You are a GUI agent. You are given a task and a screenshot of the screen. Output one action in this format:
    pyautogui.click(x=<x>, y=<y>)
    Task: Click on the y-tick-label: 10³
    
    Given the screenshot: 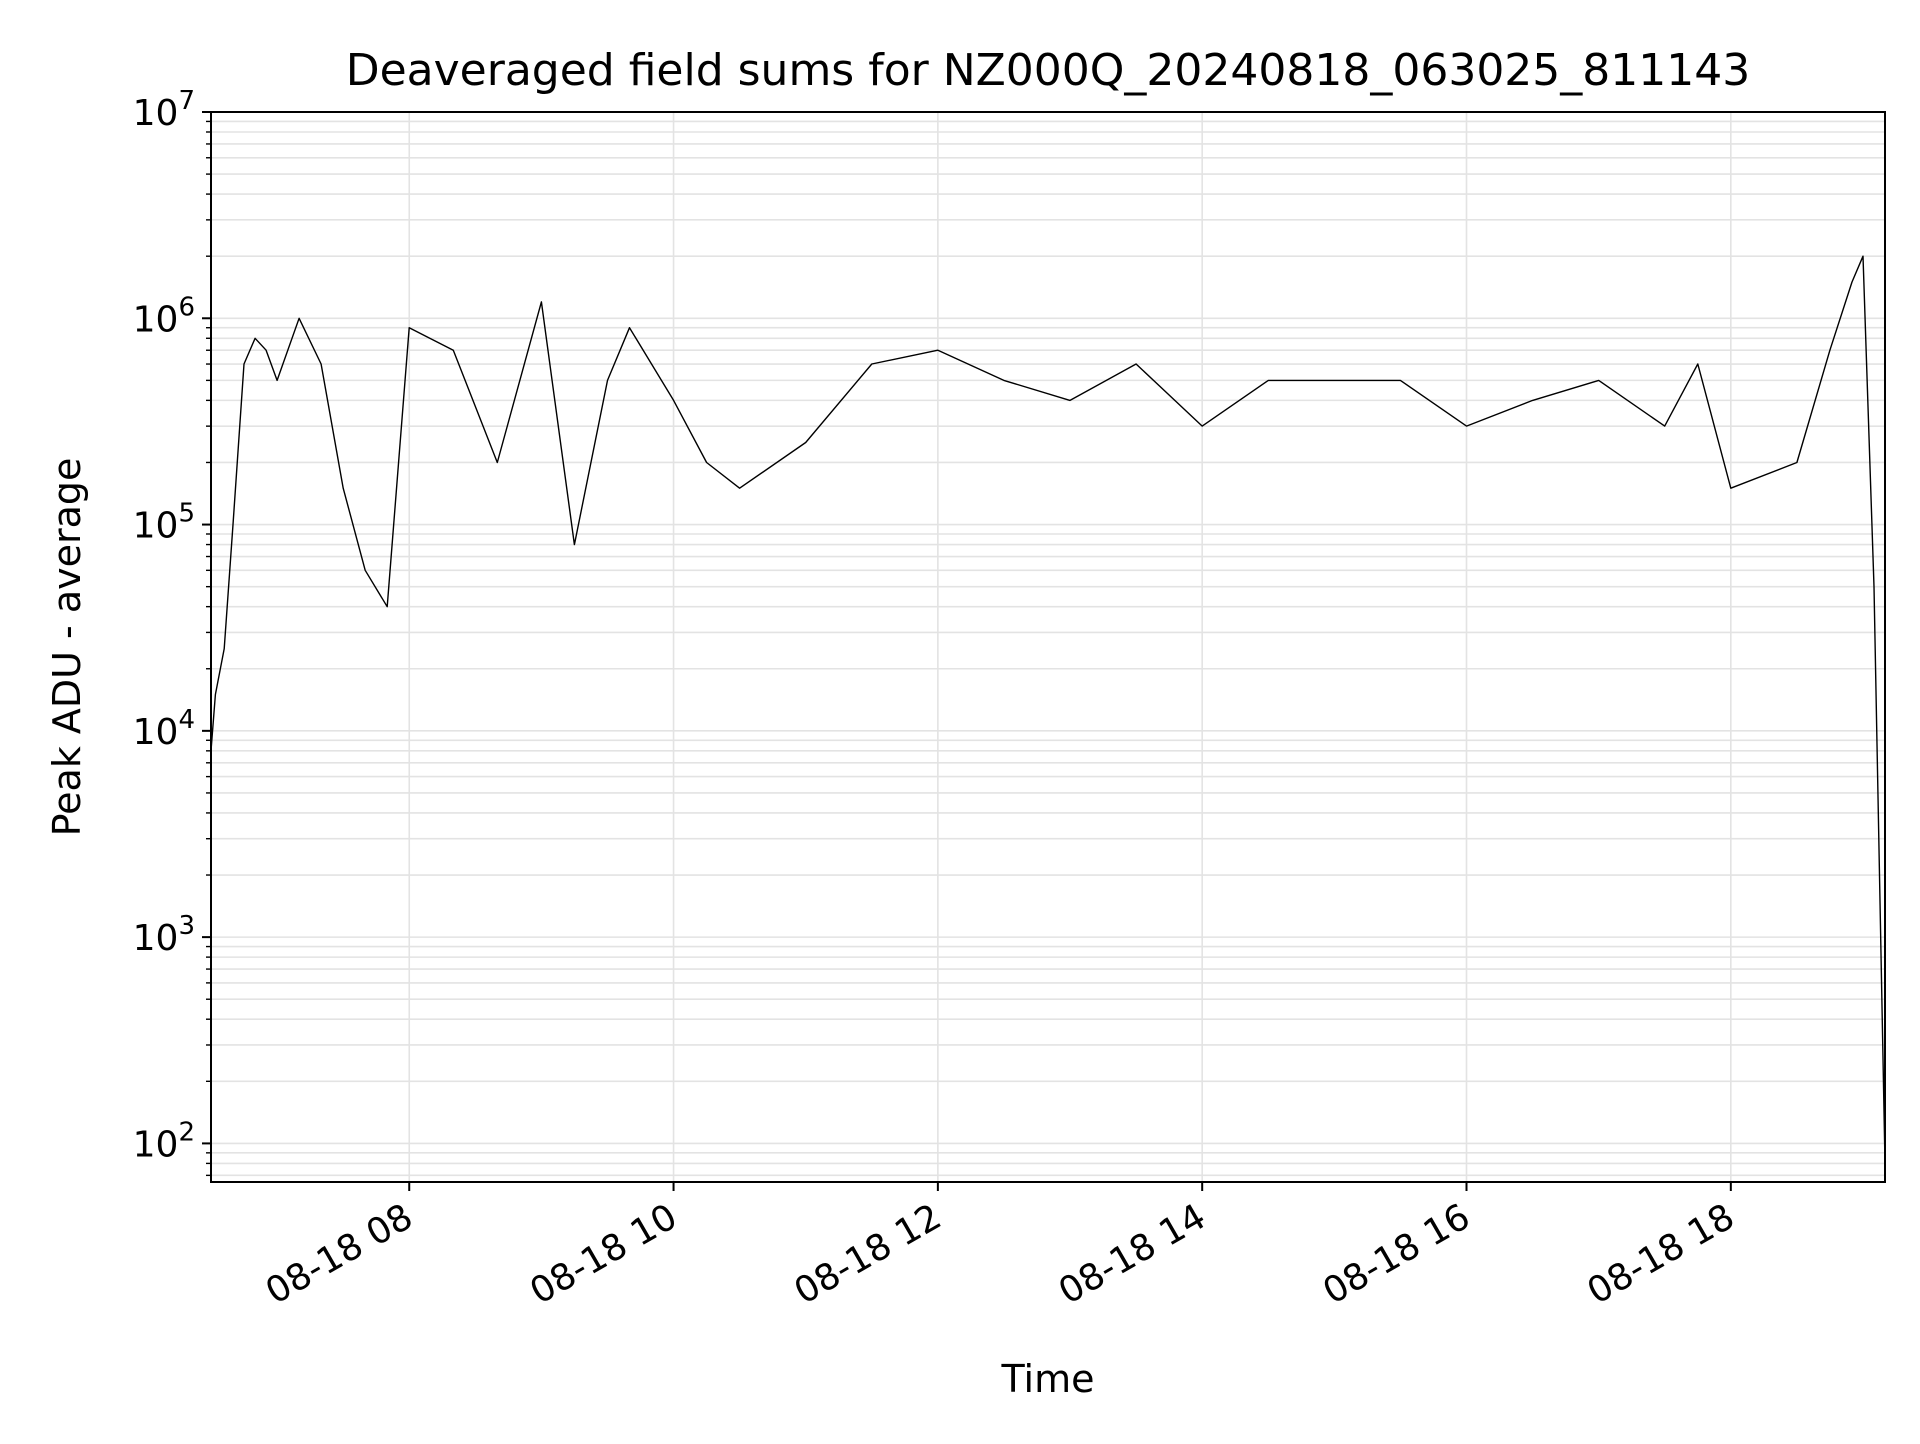 What is the action you would take?
    pyautogui.click(x=164, y=935)
    